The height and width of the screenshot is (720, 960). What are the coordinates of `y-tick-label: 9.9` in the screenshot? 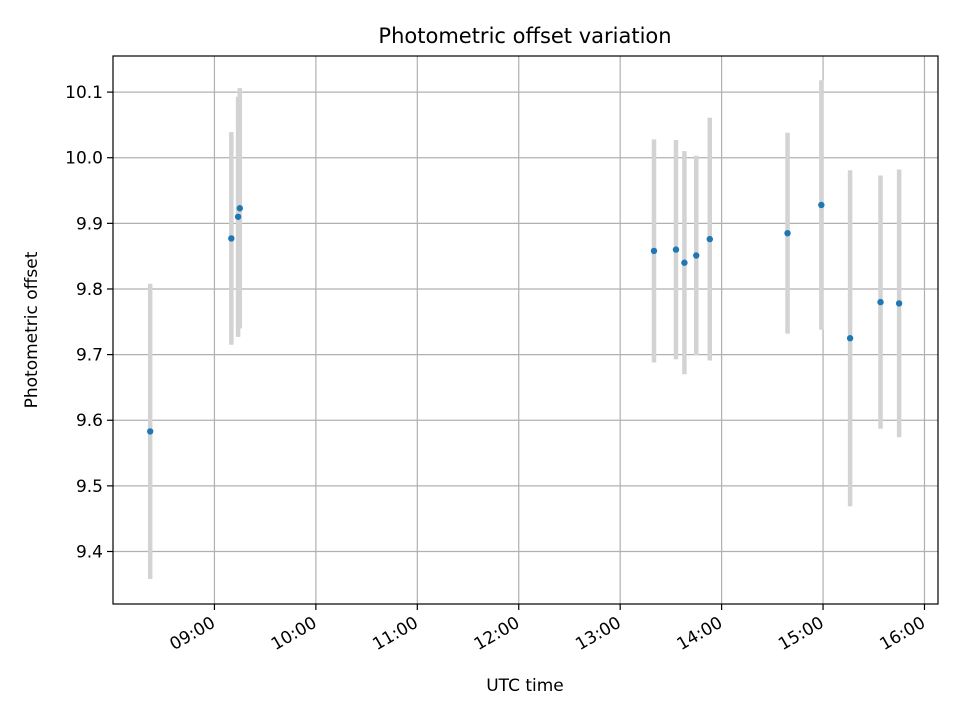 It's located at (89, 224).